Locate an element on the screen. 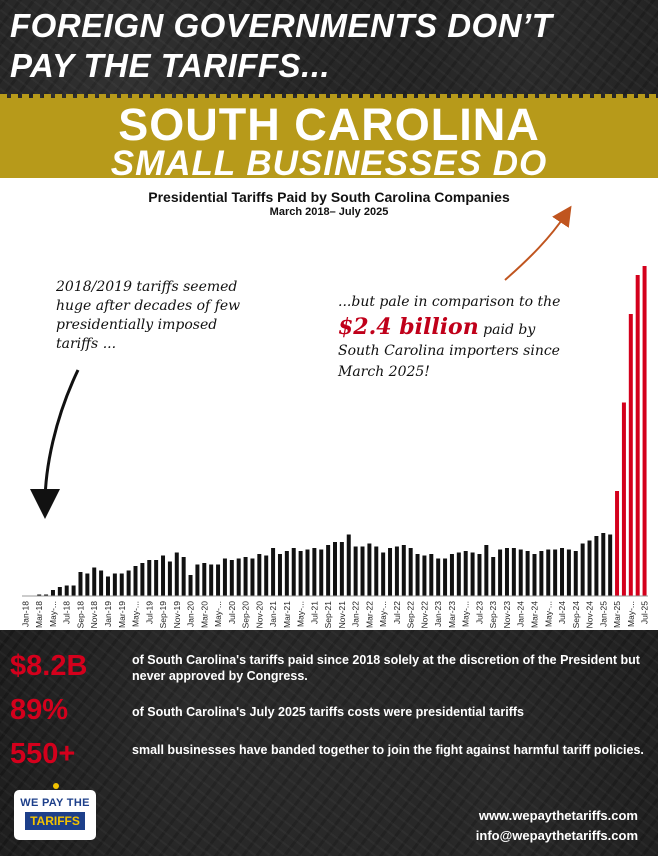  tick-label: Jul-21 is located at coordinates (314, 612).